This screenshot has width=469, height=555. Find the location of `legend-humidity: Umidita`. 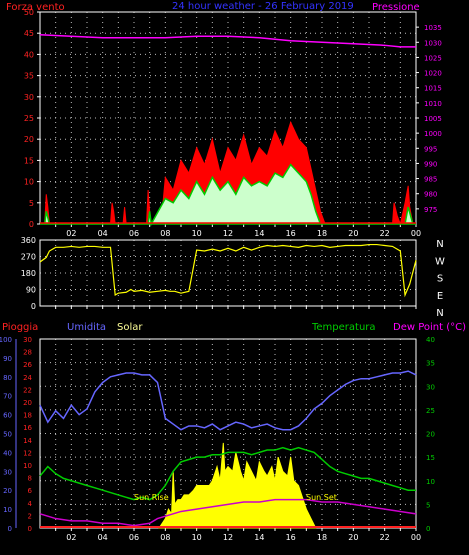

legend-humidity: Umidita is located at coordinates (86, 327).